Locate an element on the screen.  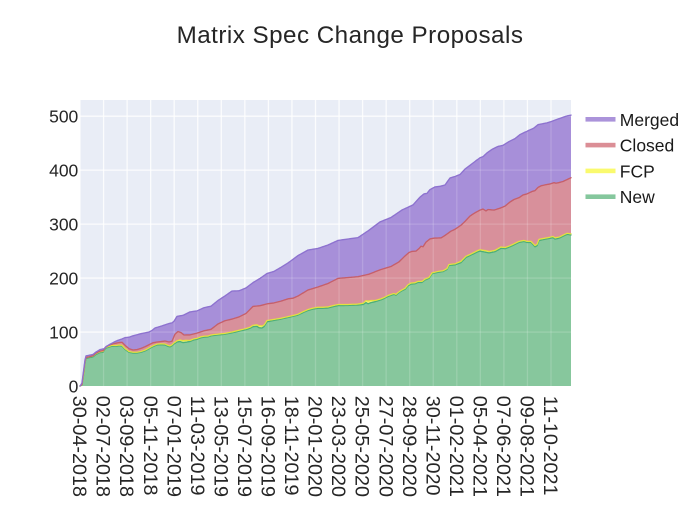
svg-text: 13-05-2019 is located at coordinates (220, 446).